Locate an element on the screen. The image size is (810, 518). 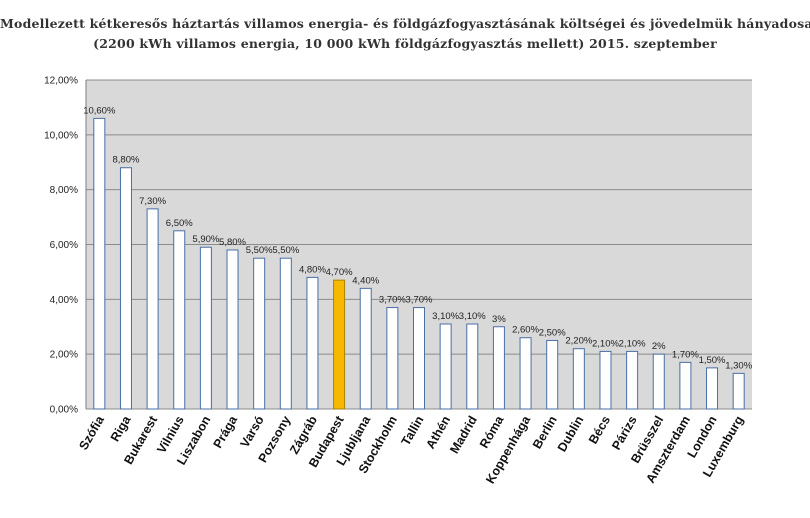
data-label: 3% is located at coordinates (499, 319).